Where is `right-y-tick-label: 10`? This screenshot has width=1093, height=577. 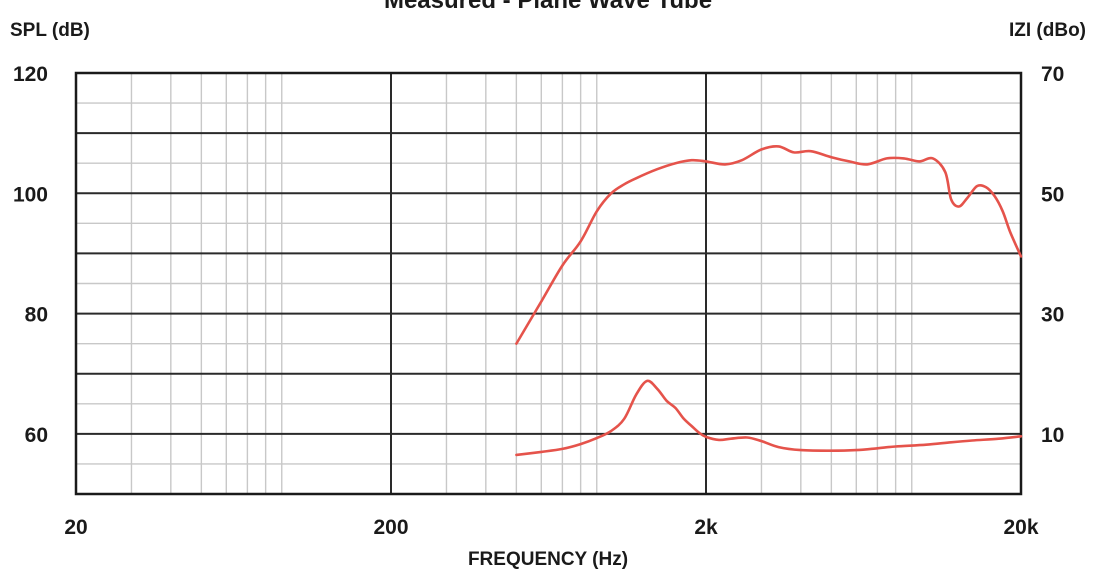
right-y-tick-label: 10 is located at coordinates (1052, 435).